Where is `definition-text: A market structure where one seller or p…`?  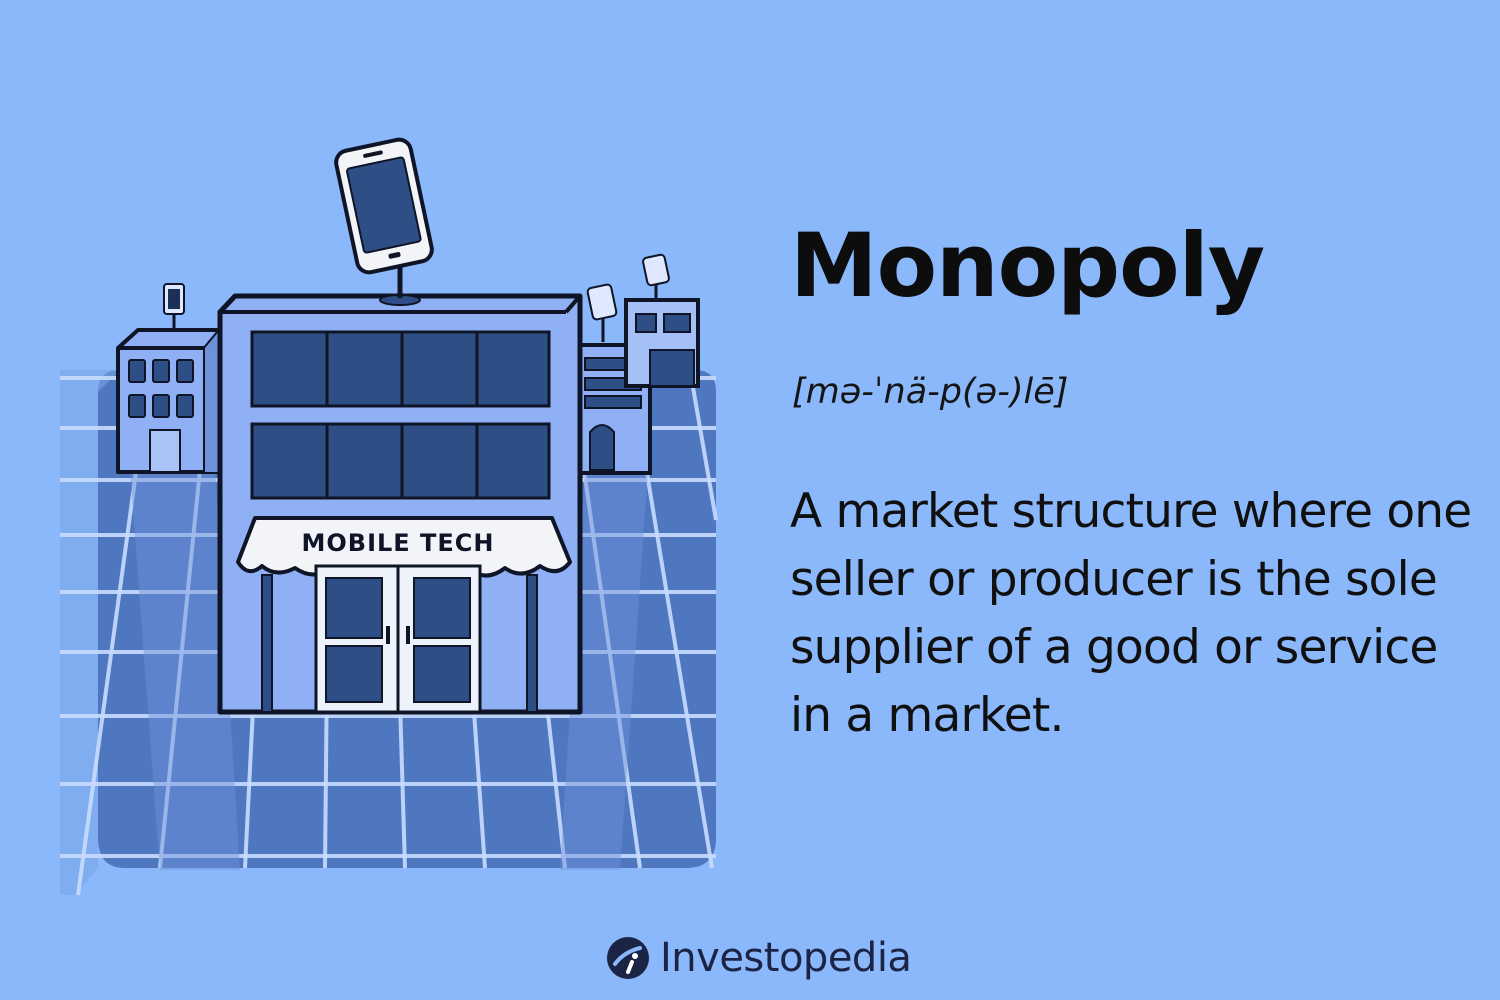
definition-text: A market structure where one seller or p… is located at coordinates (1131, 613).